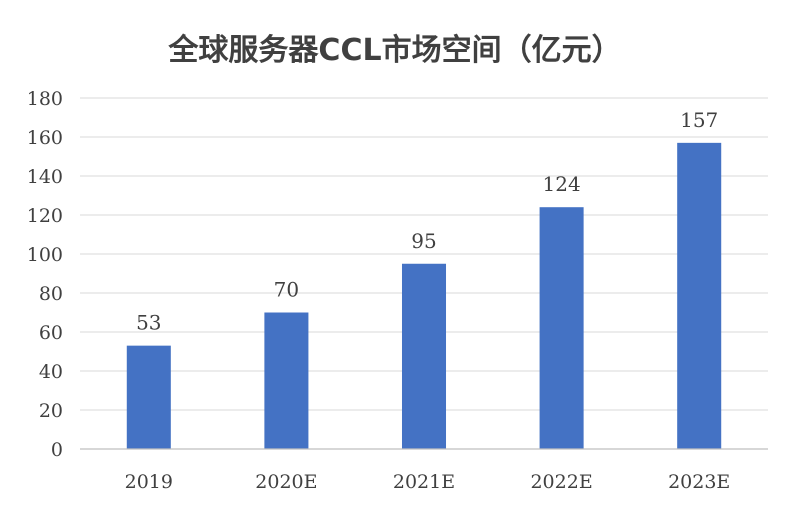 This screenshot has height=521, width=800. Describe the element at coordinates (45, 99) in the screenshot. I see `y-tick-label: 180` at that location.